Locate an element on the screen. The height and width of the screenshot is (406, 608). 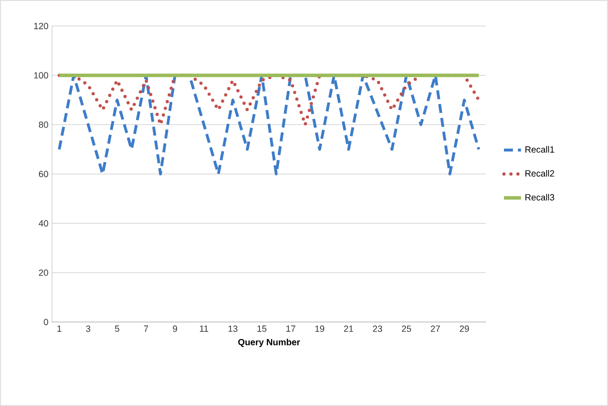
x-tick-label: 15 is located at coordinates (261, 329).